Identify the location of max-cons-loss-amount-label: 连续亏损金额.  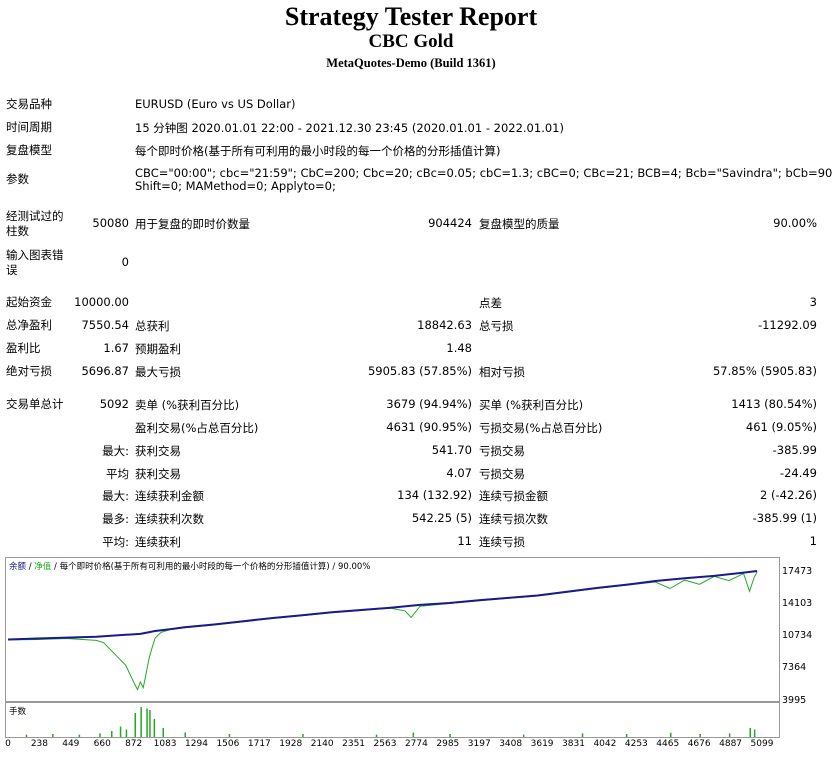
(513, 496).